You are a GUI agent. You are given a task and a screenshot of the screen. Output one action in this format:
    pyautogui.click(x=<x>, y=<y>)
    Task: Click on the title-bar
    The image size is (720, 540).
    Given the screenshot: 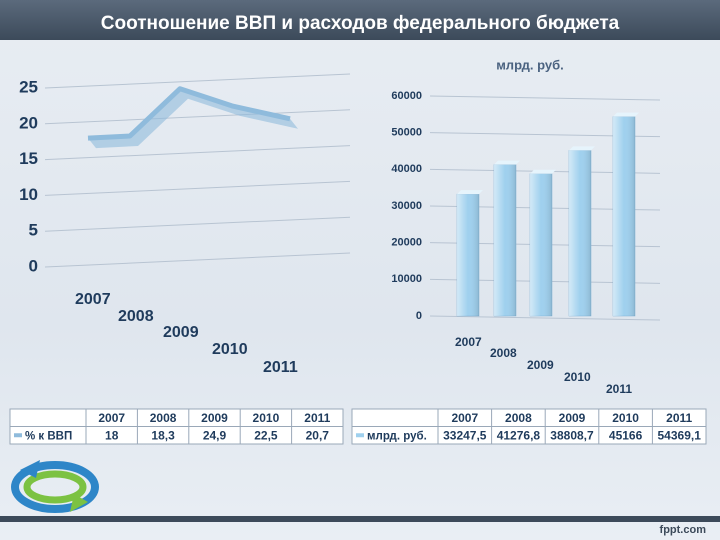 What is the action you would take?
    pyautogui.click(x=360, y=20)
    